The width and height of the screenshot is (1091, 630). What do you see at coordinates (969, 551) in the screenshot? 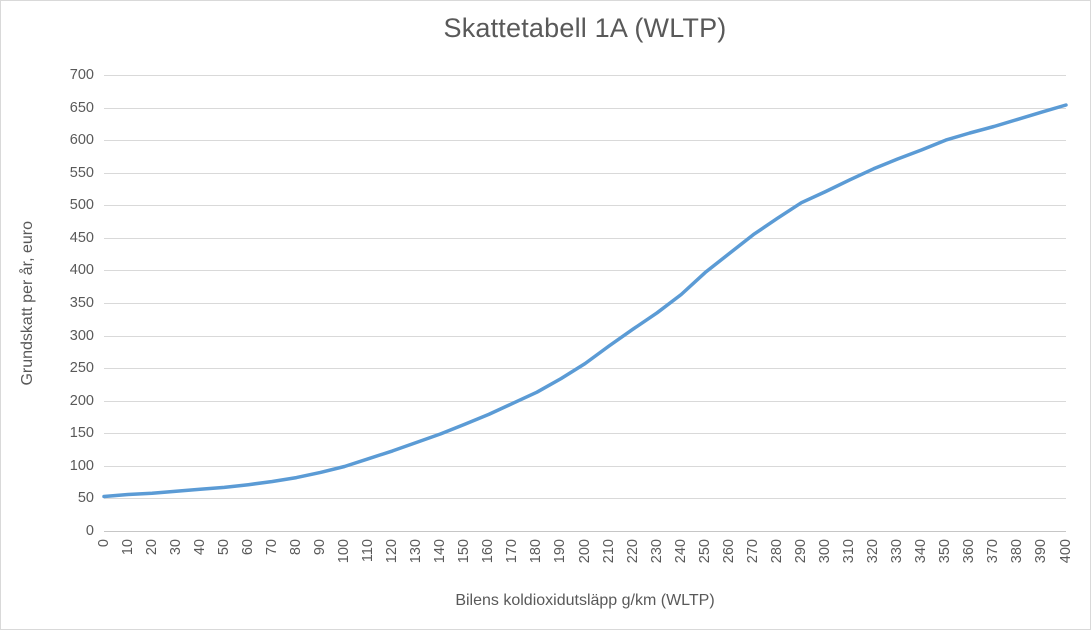
I see `x-tick-label: 360` at bounding box center [969, 551].